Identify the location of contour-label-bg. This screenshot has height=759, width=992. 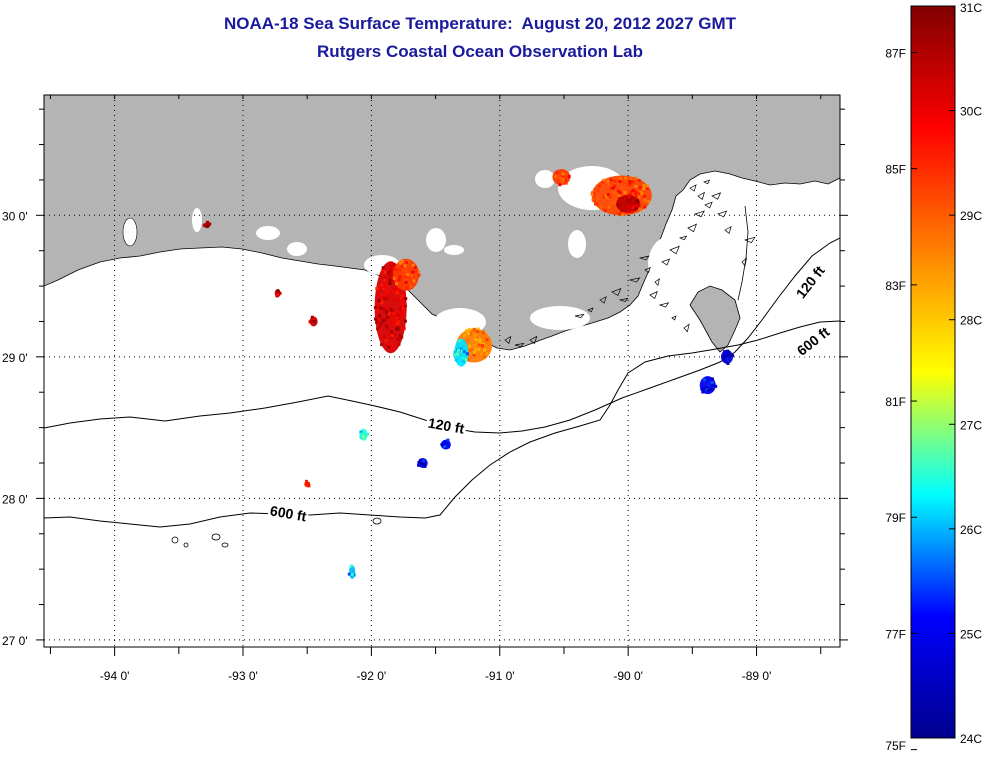
(813, 340).